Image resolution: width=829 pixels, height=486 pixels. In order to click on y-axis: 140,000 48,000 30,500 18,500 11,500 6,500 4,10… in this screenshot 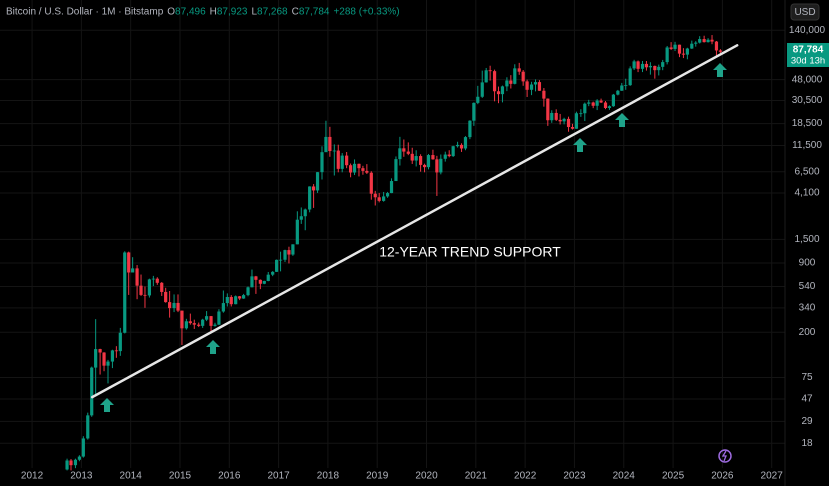, I will do `click(807, 237)`.